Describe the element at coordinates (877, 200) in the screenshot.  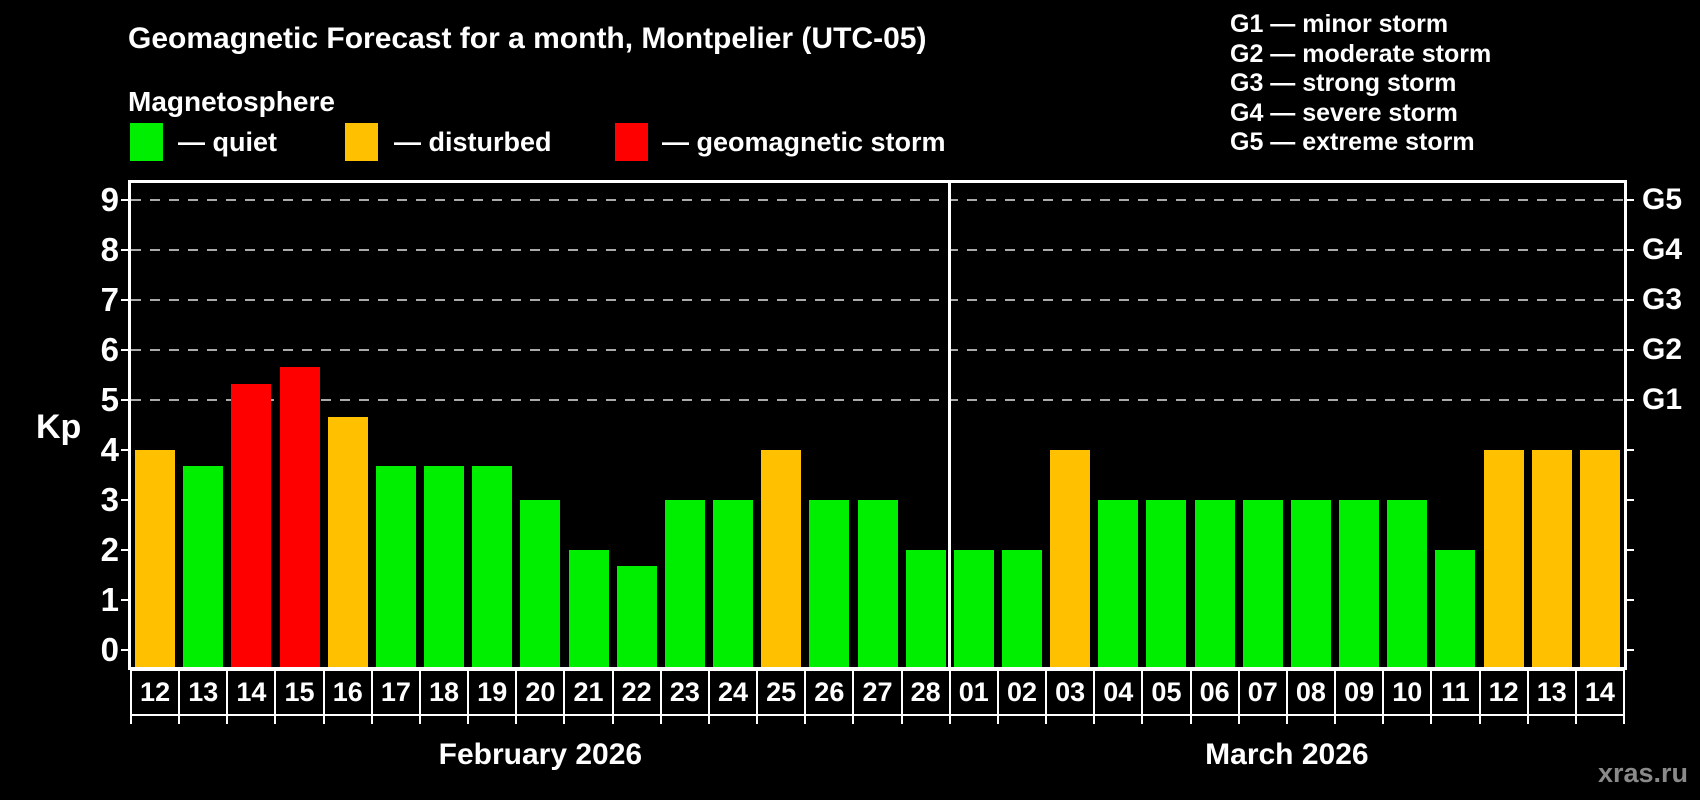
I see `gridline-kp9` at that location.